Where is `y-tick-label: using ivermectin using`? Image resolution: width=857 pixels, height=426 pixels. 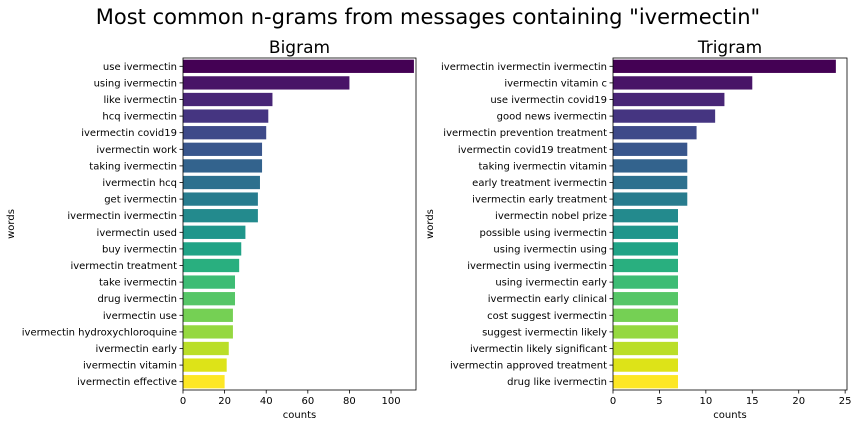 y-tick-label: using ivermectin using is located at coordinates (550, 249).